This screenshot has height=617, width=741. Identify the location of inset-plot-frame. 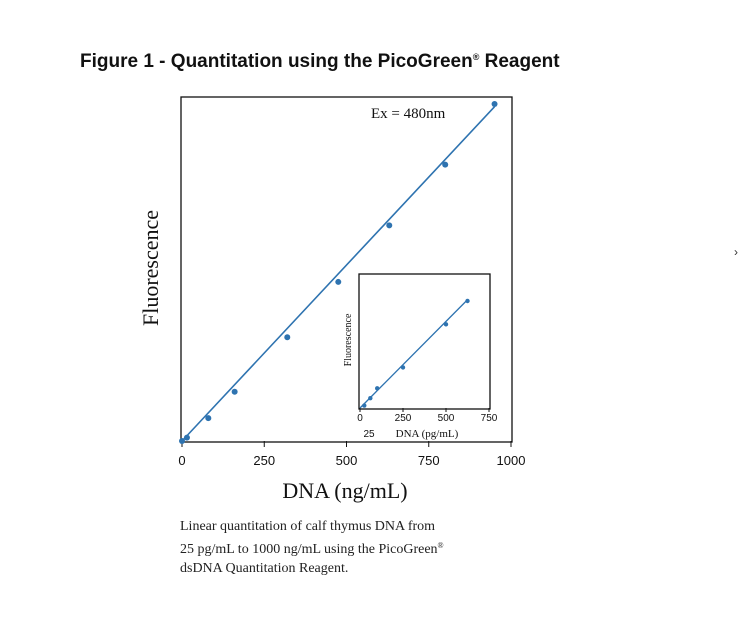
(424, 341).